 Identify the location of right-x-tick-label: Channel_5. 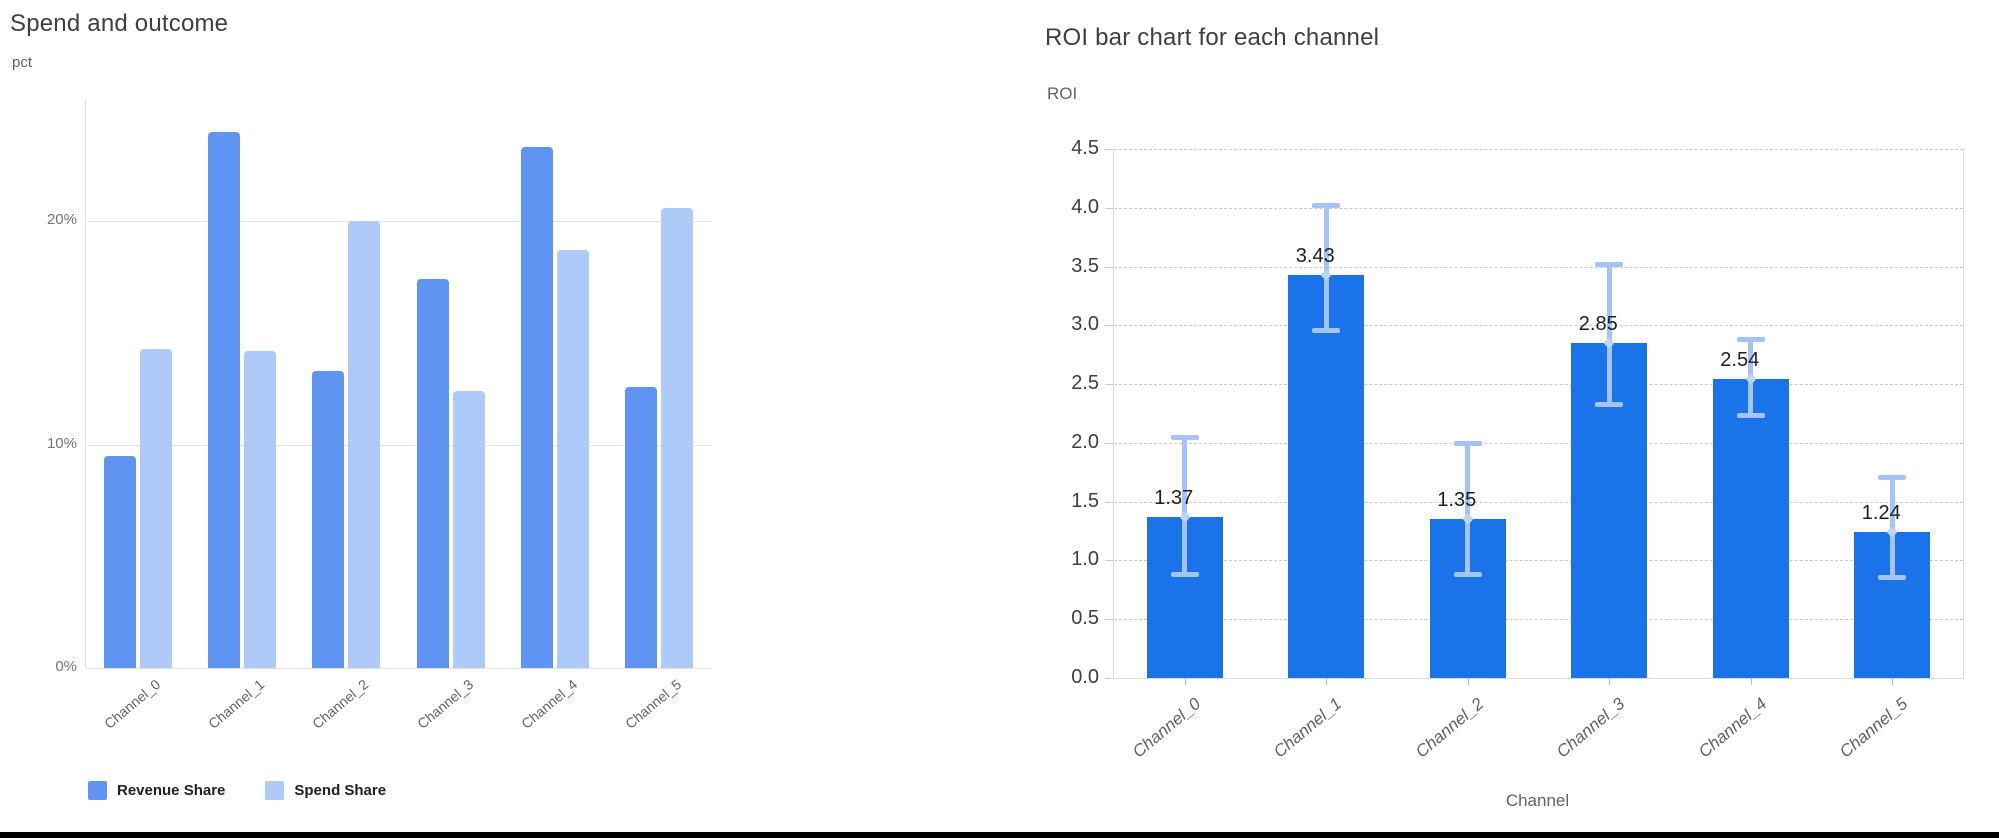
(1874, 728).